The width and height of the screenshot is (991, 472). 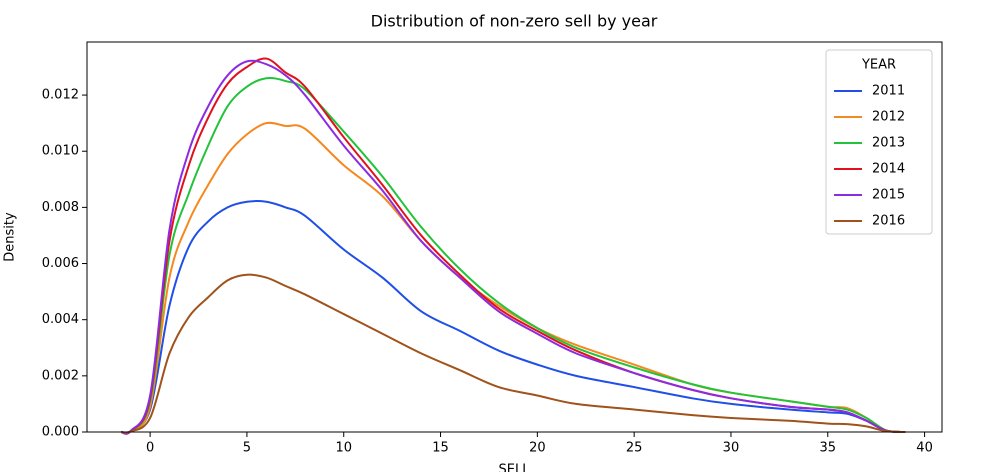 What do you see at coordinates (60, 263) in the screenshot?
I see `y-tick-label: 0.006` at bounding box center [60, 263].